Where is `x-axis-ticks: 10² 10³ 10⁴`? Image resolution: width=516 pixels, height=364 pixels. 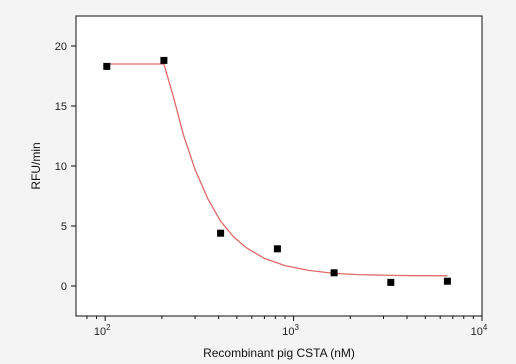
x-axis-ticks: 10² 10³ 10⁴ is located at coordinates (287, 327).